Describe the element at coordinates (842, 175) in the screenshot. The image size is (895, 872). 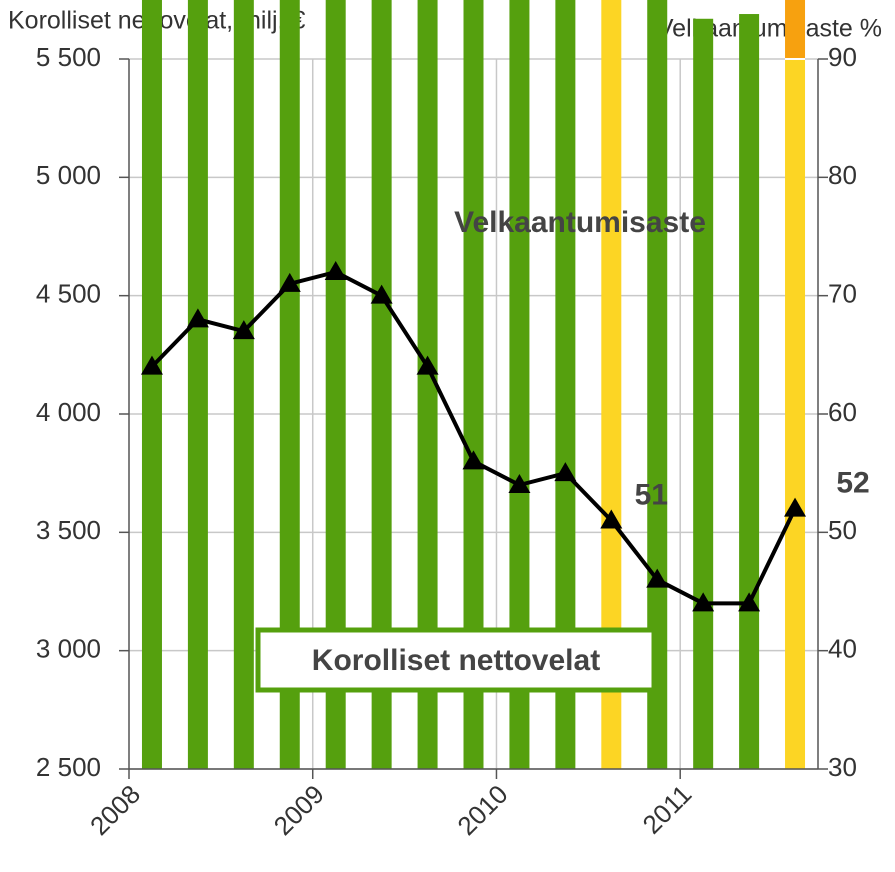
I see `y2-tick-label: 80` at that location.